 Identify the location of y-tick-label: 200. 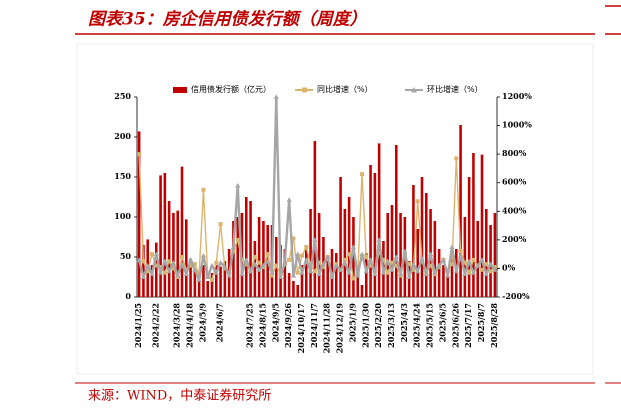
(122, 136).